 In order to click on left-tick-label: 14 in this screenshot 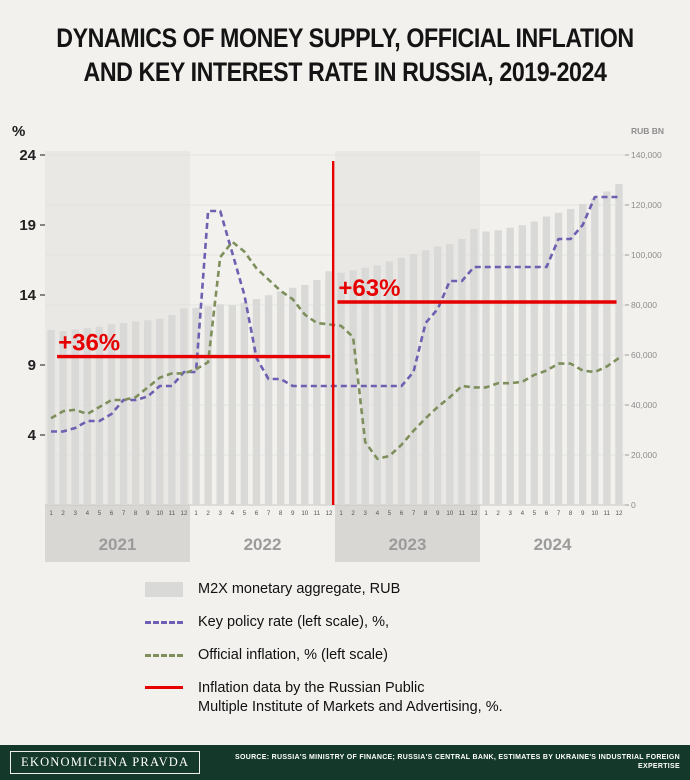, I will do `click(27, 295)`.